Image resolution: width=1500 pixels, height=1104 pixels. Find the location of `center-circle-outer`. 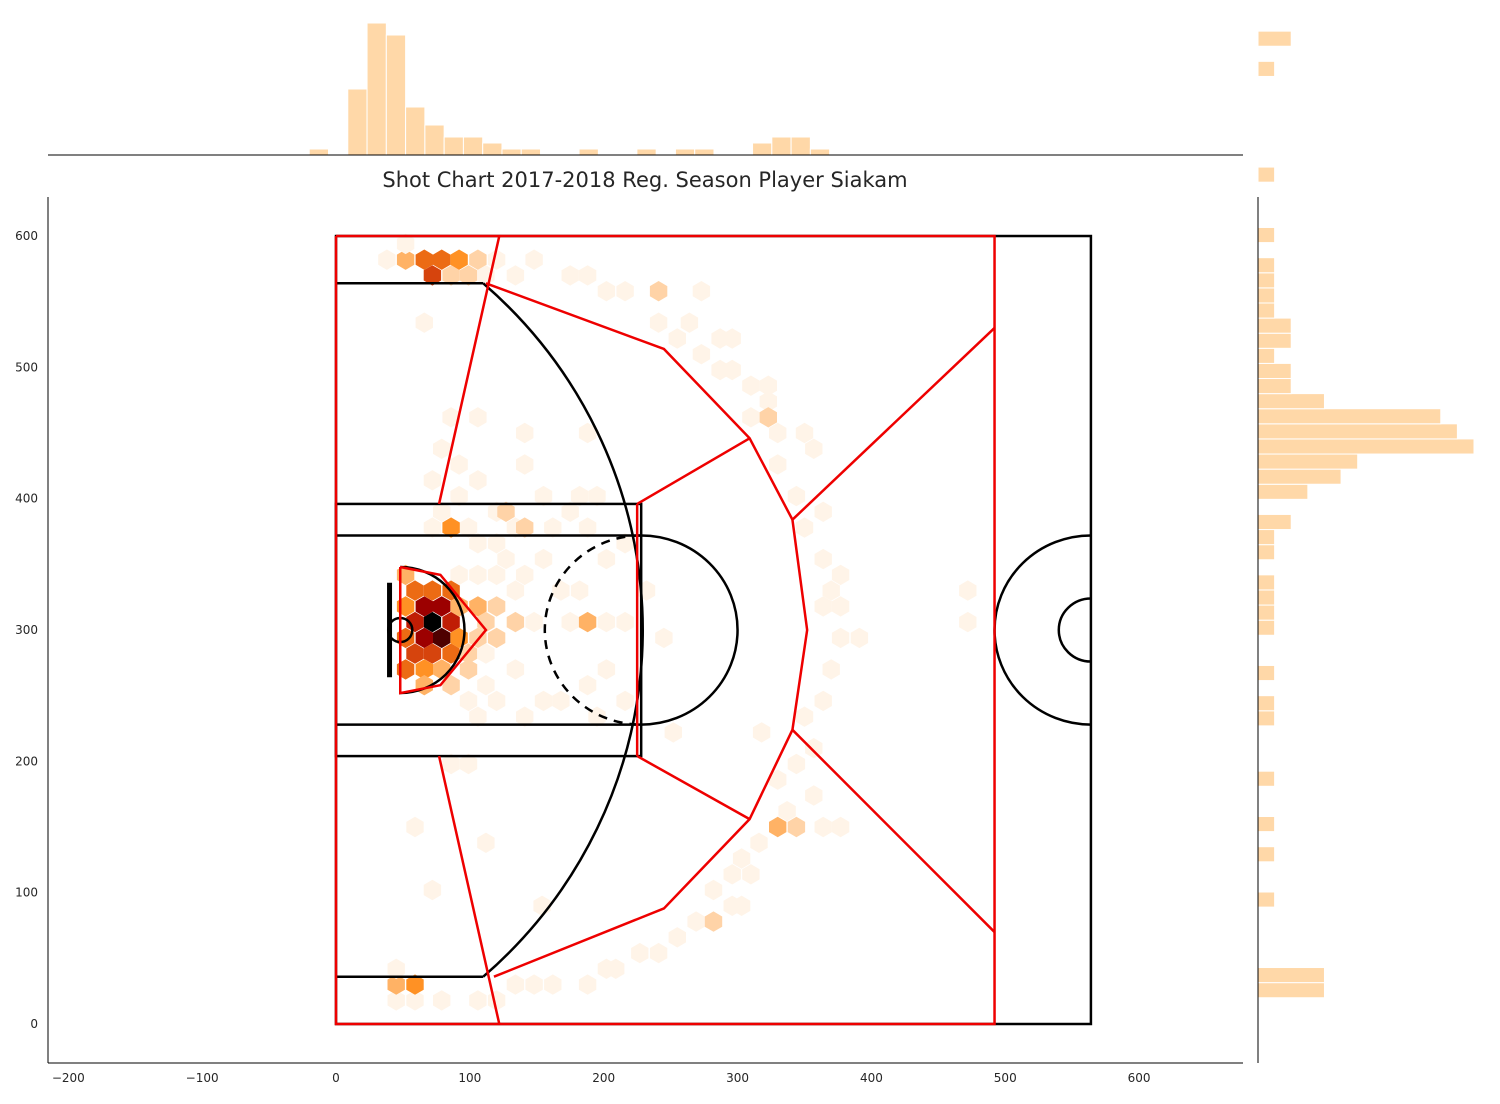

center-circle-outer is located at coordinates (1042, 630).